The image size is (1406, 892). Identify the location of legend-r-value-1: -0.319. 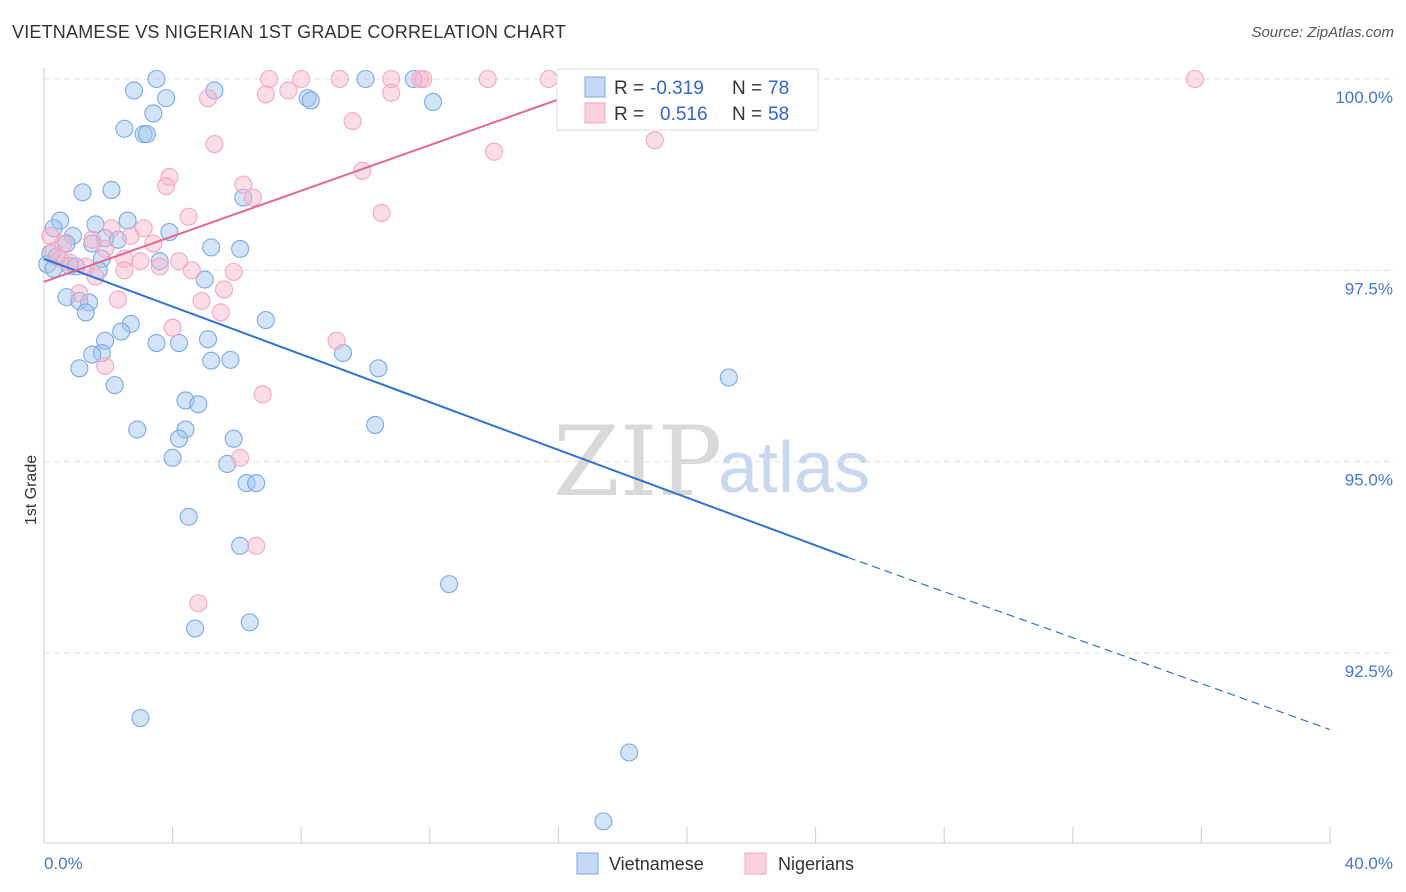
(677, 88).